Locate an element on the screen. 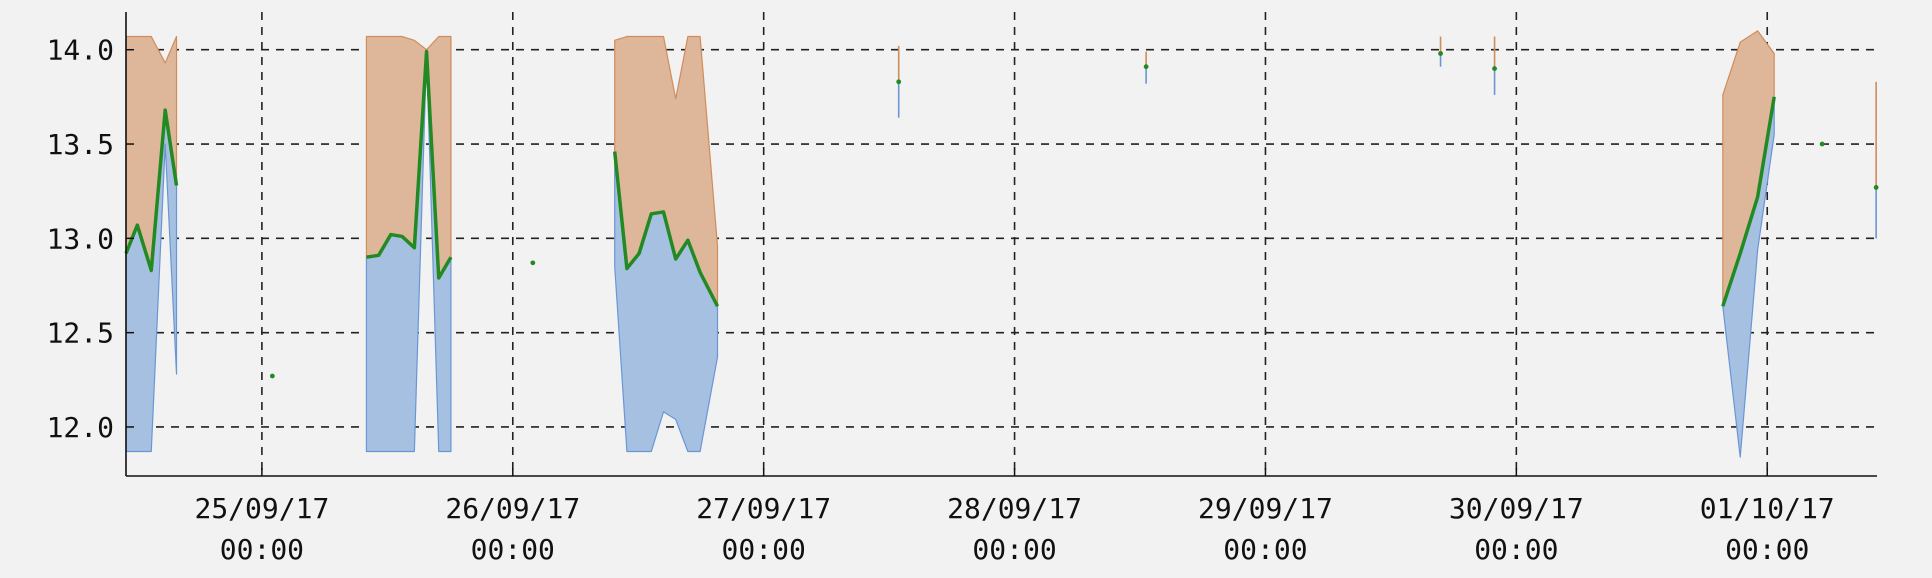  x-tick-label-date: 26/09/17 is located at coordinates (512, 508).